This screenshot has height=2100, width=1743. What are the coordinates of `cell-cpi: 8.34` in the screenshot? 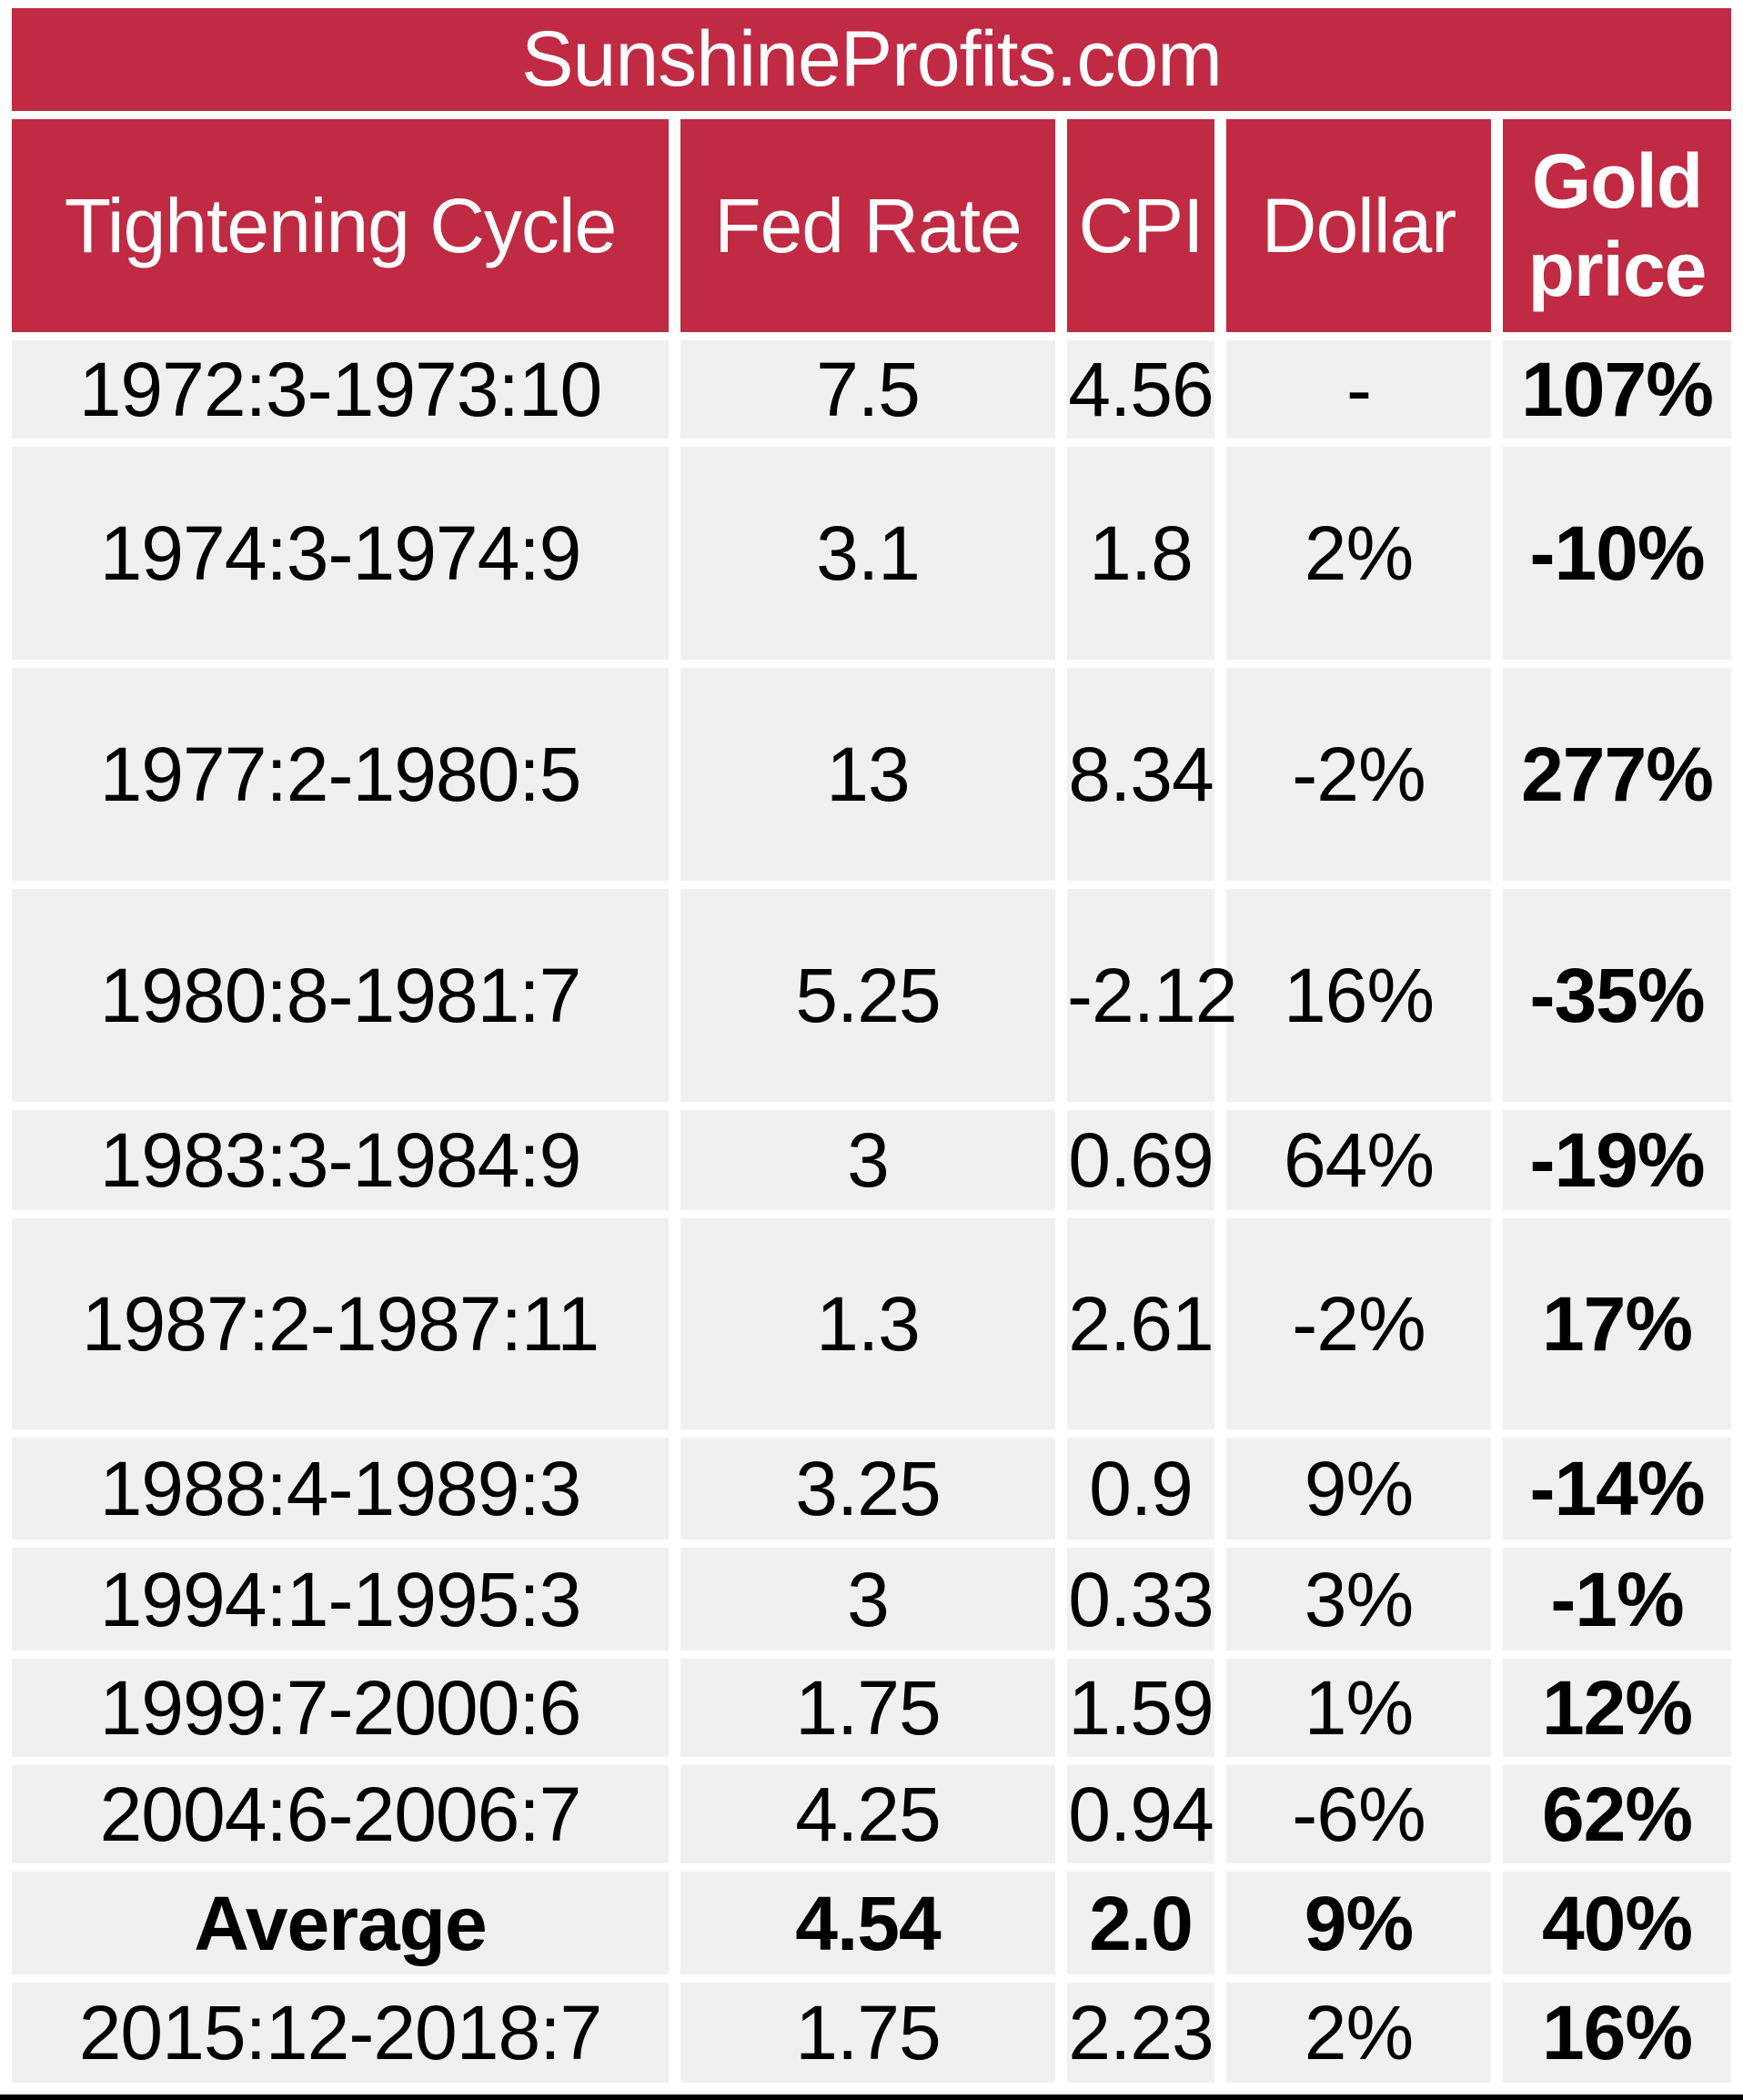 It's located at (1140, 774).